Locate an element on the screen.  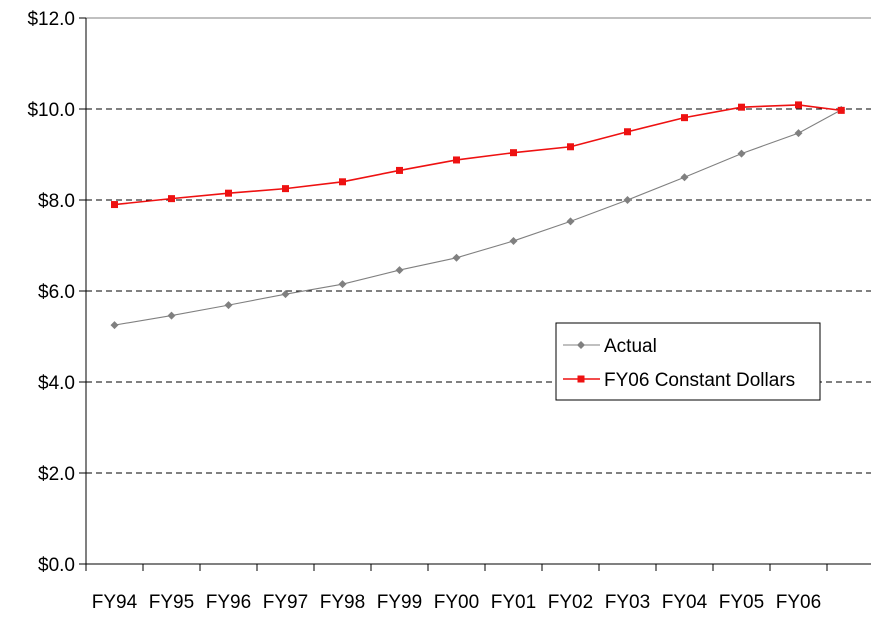
y-tick-label: $0.0 is located at coordinates (56, 565).